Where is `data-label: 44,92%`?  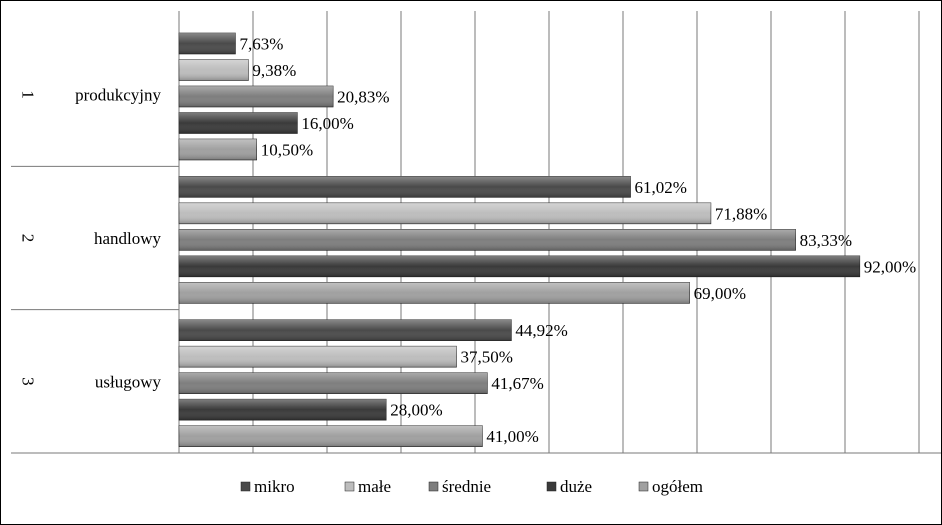 data-label: 44,92% is located at coordinates (541, 330).